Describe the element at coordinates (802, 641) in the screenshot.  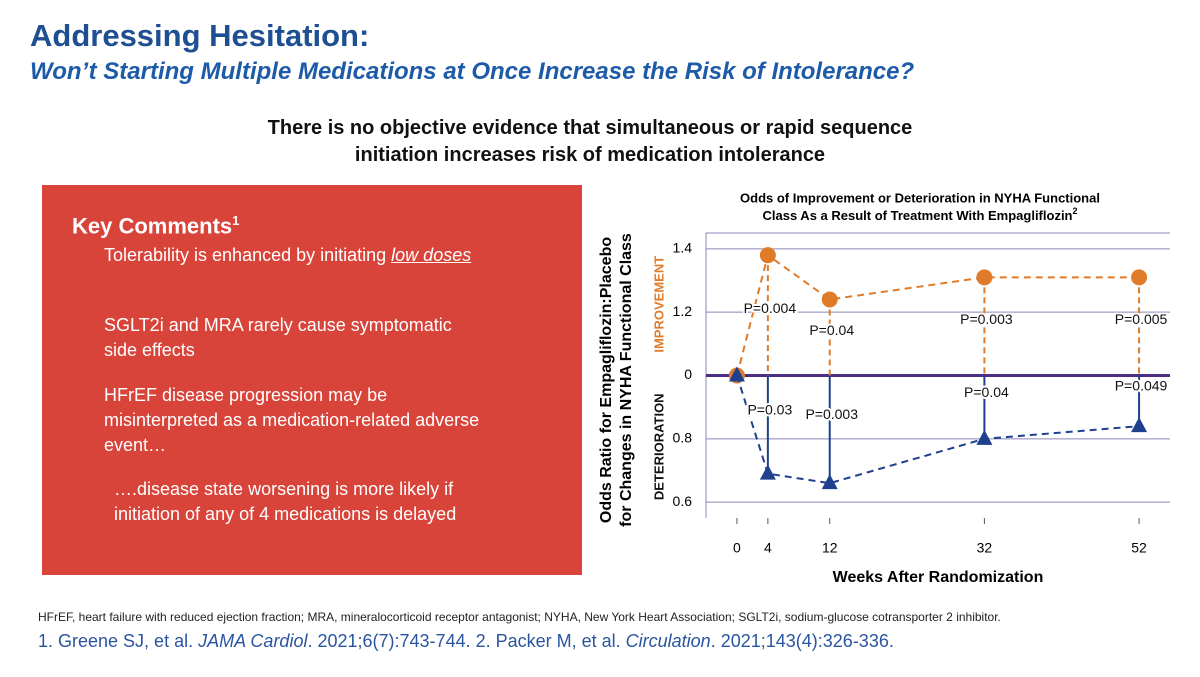
I see `reference: . 2021;143(4):326-336.` at that location.